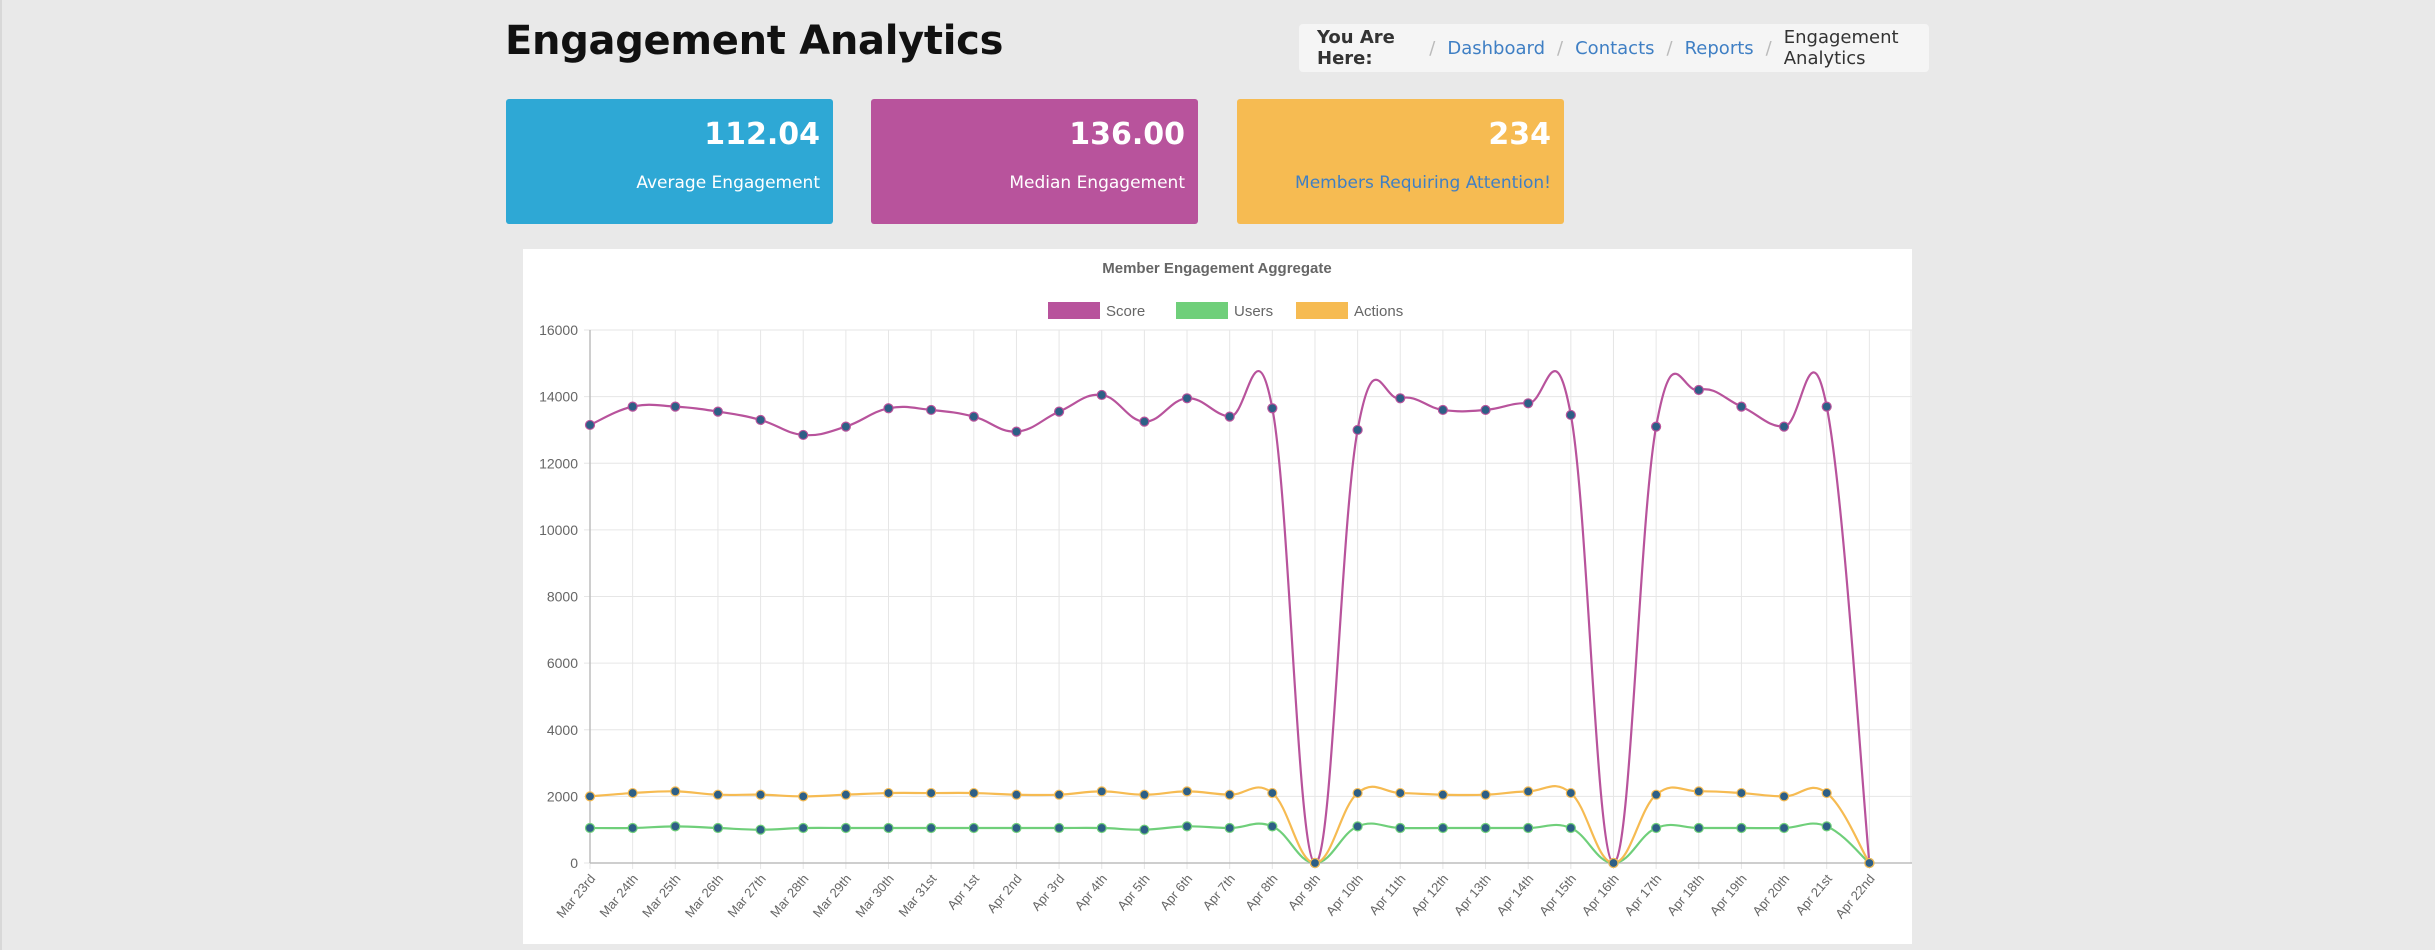  Describe the element at coordinates (1344, 894) in the screenshot. I see `x-tick-label: Apr 10th` at that location.